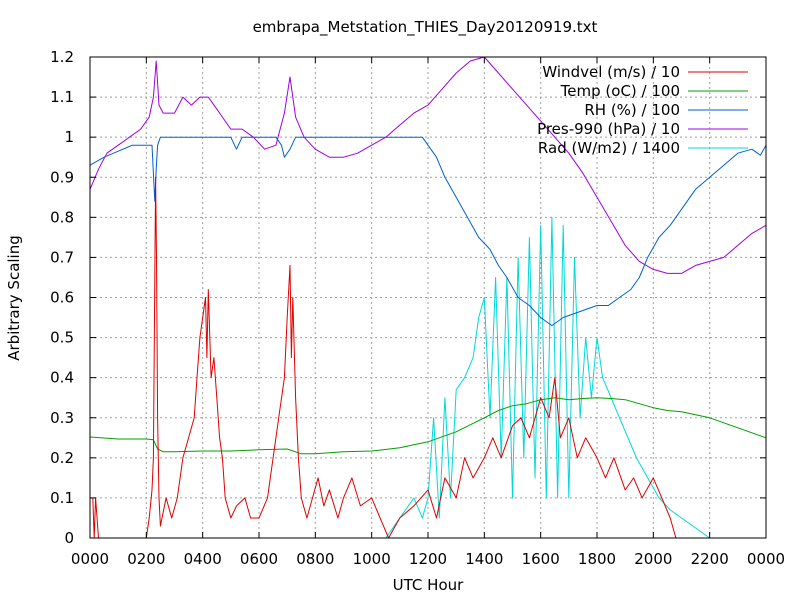  I want to click on y-tick-label: 0.5, so click(62, 338).